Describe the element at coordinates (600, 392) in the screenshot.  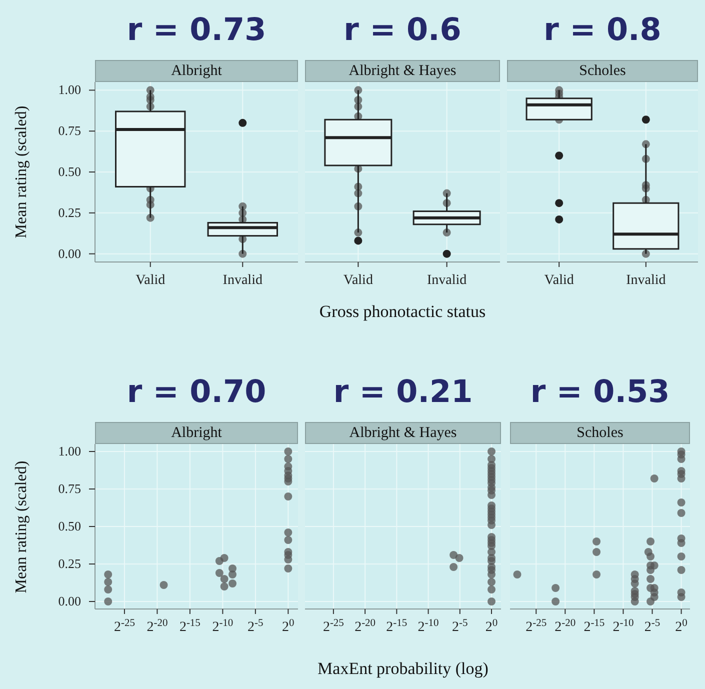
I see `chart-title: r = 0.53` at that location.